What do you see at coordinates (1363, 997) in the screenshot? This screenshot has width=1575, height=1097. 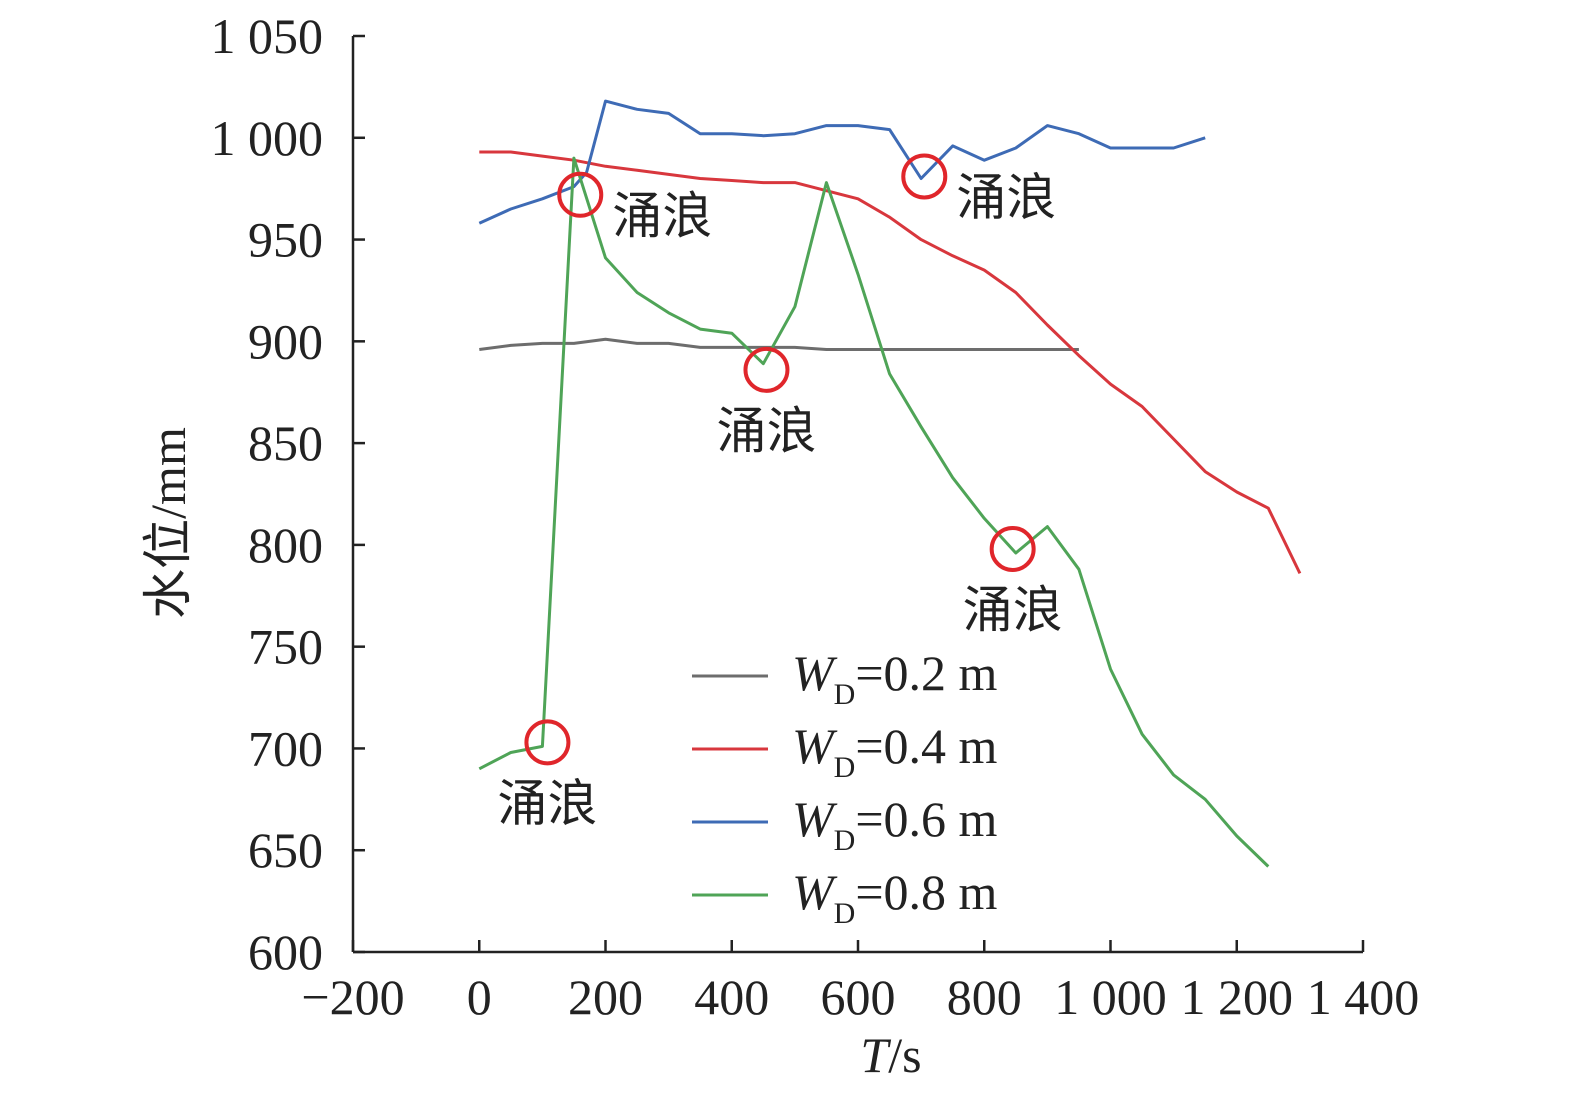 I see `x-tick-label: 1 400` at bounding box center [1363, 997].